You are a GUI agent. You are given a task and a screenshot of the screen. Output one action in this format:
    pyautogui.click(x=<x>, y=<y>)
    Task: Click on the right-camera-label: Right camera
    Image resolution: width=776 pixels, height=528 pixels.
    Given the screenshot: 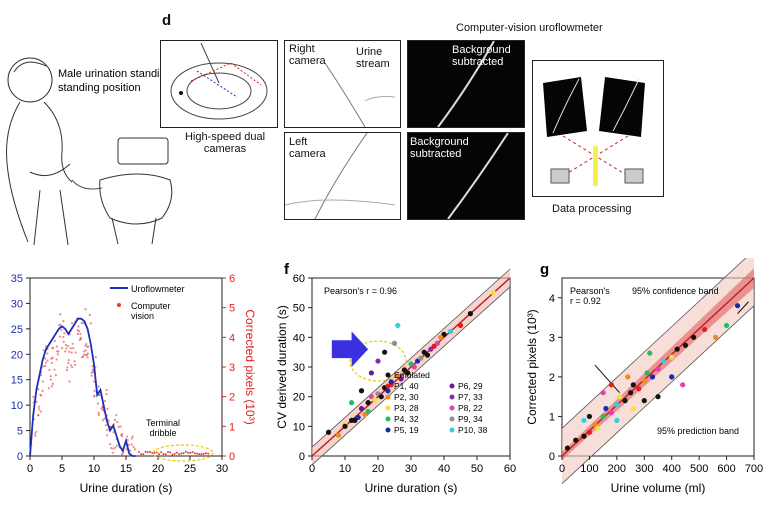 What is the action you would take?
    pyautogui.click(x=307, y=55)
    